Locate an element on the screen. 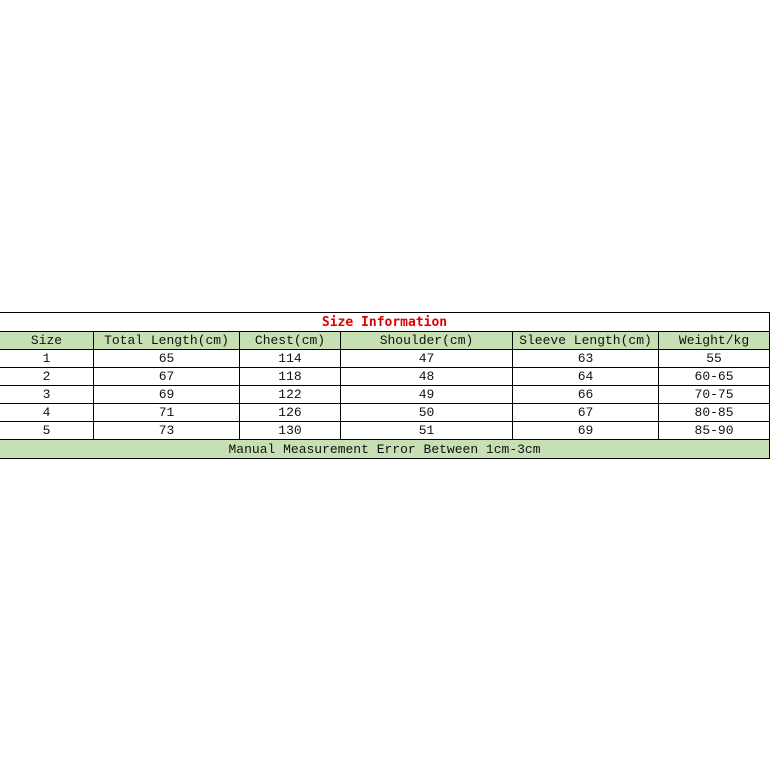 This screenshot has width=770, height=770. header-cell: Total Length(cm) is located at coordinates (166, 340).